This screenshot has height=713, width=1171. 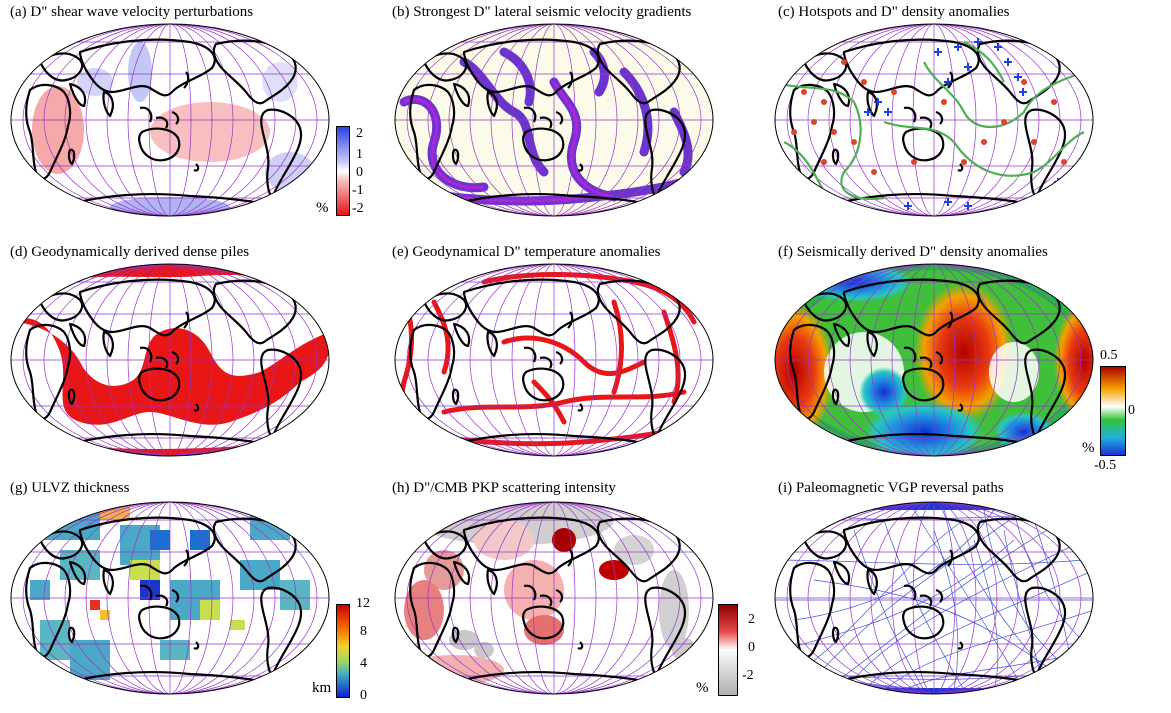 What do you see at coordinates (554, 120) in the screenshot?
I see `panel-b-map` at bounding box center [554, 120].